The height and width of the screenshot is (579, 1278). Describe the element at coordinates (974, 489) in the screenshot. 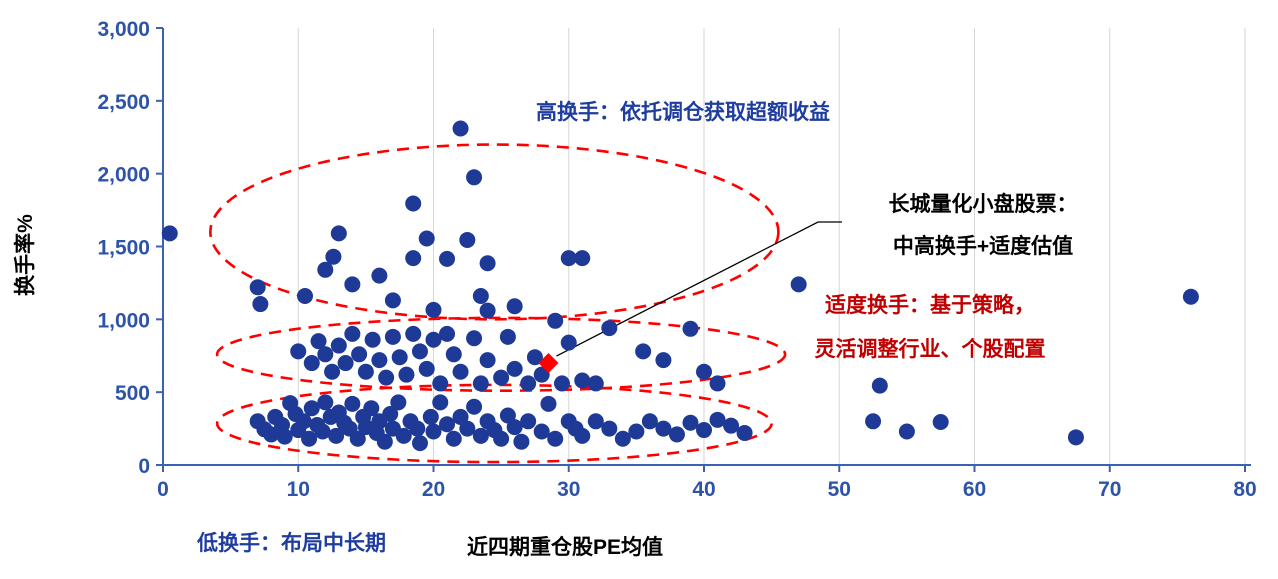

I see `svg-text: 60` at that location.